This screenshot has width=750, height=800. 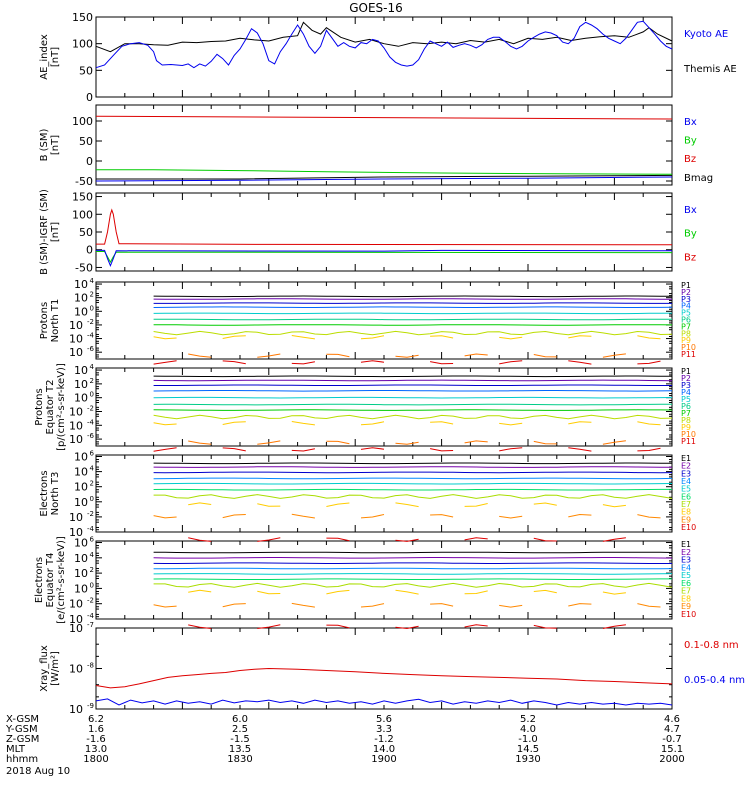 I want to click on panel-frame, so click(x=384, y=668).